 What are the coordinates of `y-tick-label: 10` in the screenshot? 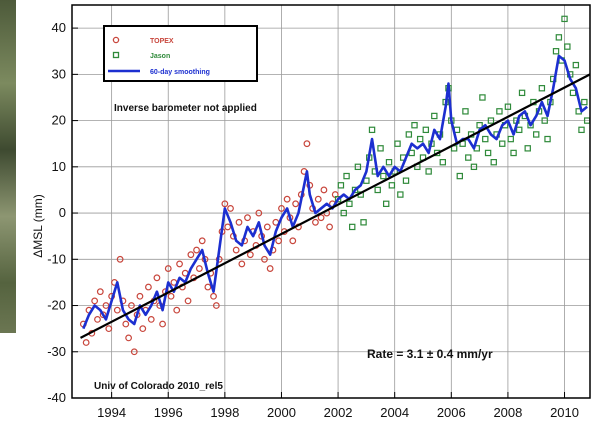 It's located at (59, 166).